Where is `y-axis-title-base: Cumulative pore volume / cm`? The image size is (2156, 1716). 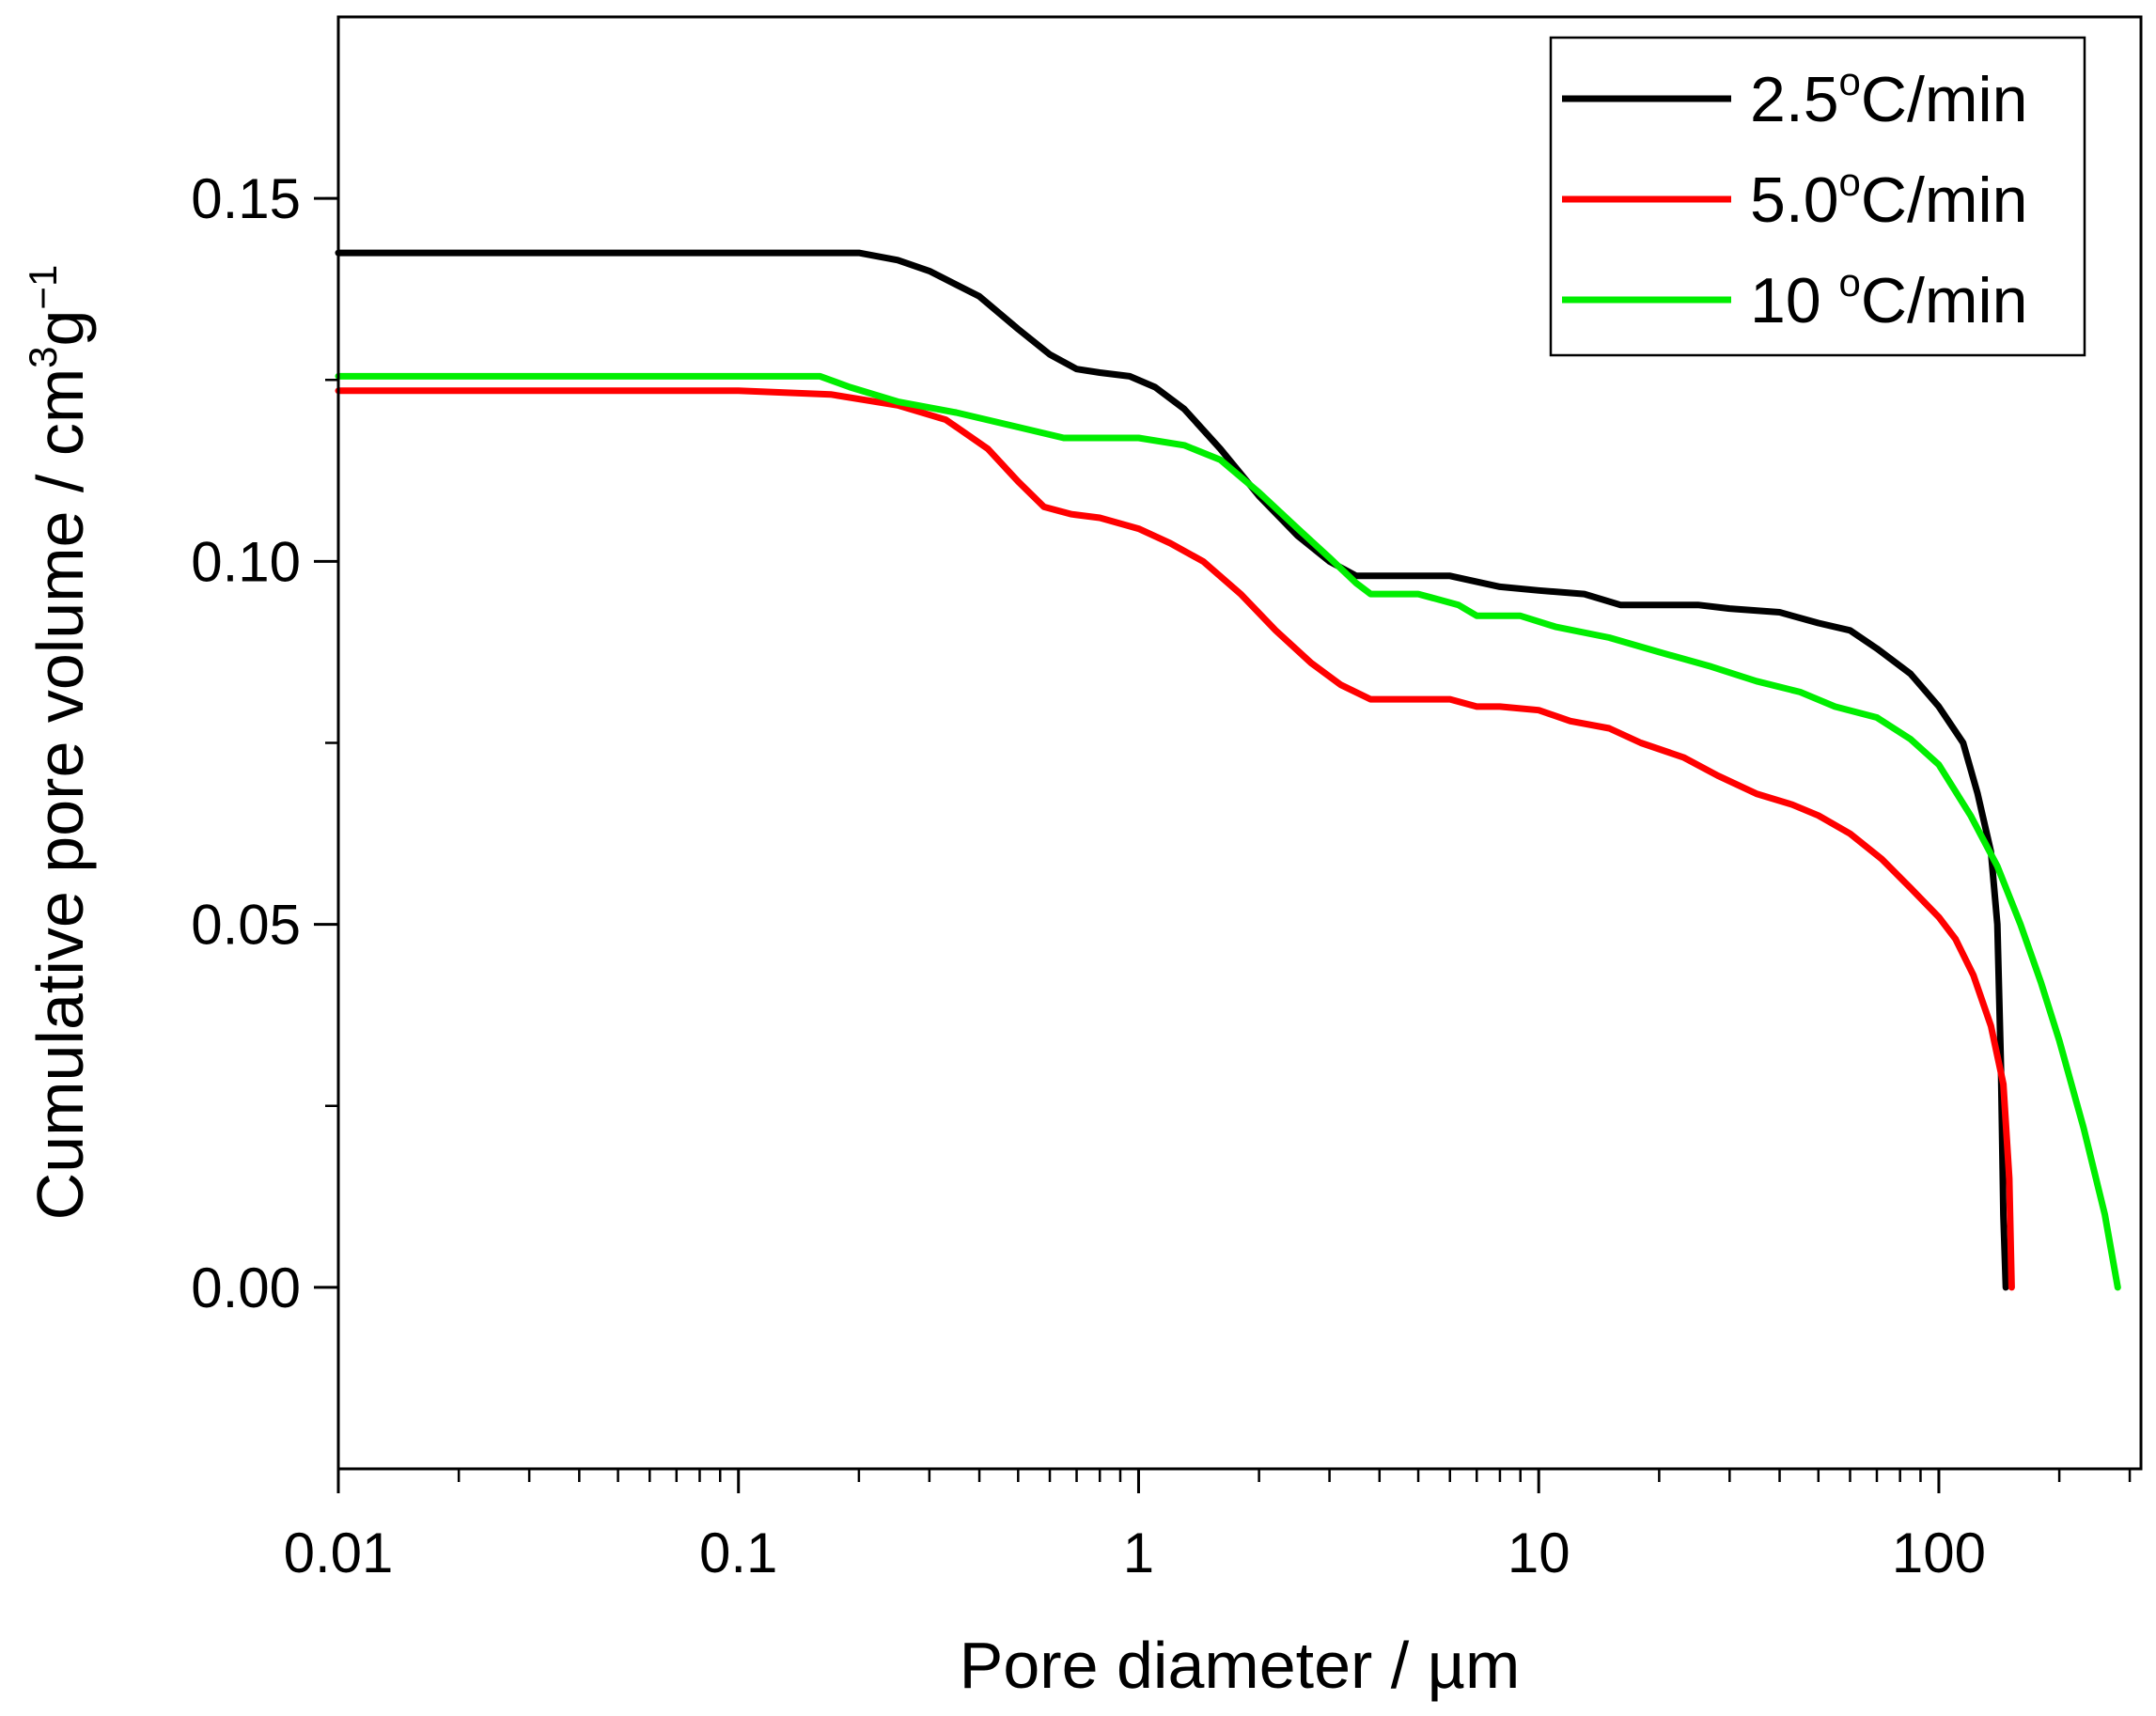
y-axis-title-base: Cumulative pore volume / cm is located at coordinates (60, 794).